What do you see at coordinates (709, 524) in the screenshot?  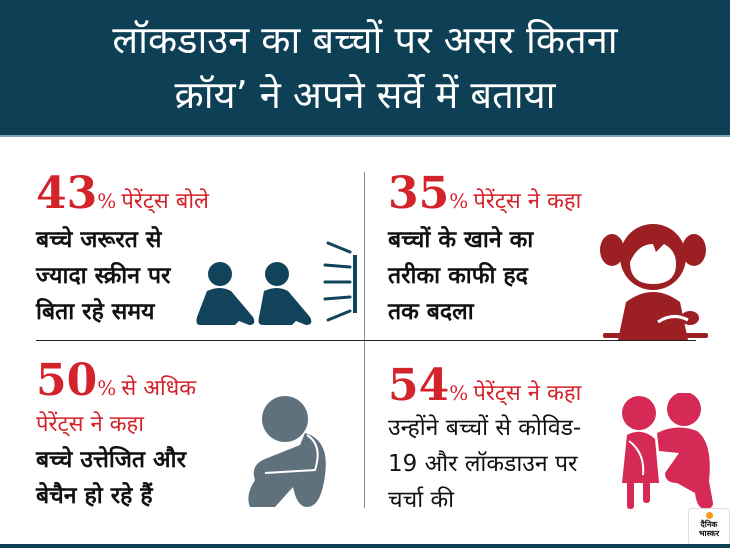 I see `logo-text-1: दैनिक` at bounding box center [709, 524].